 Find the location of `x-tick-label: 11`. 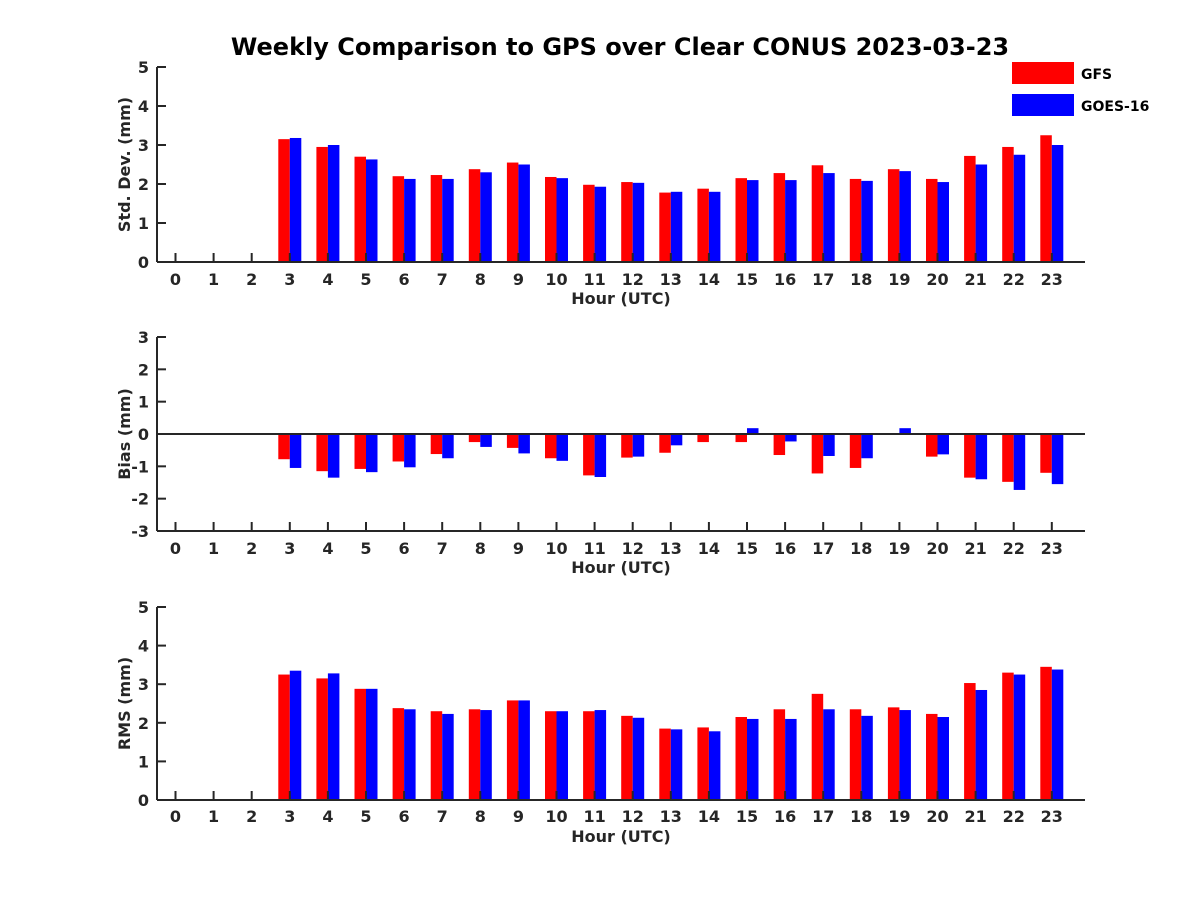

x-tick-label: 11 is located at coordinates (594, 279).